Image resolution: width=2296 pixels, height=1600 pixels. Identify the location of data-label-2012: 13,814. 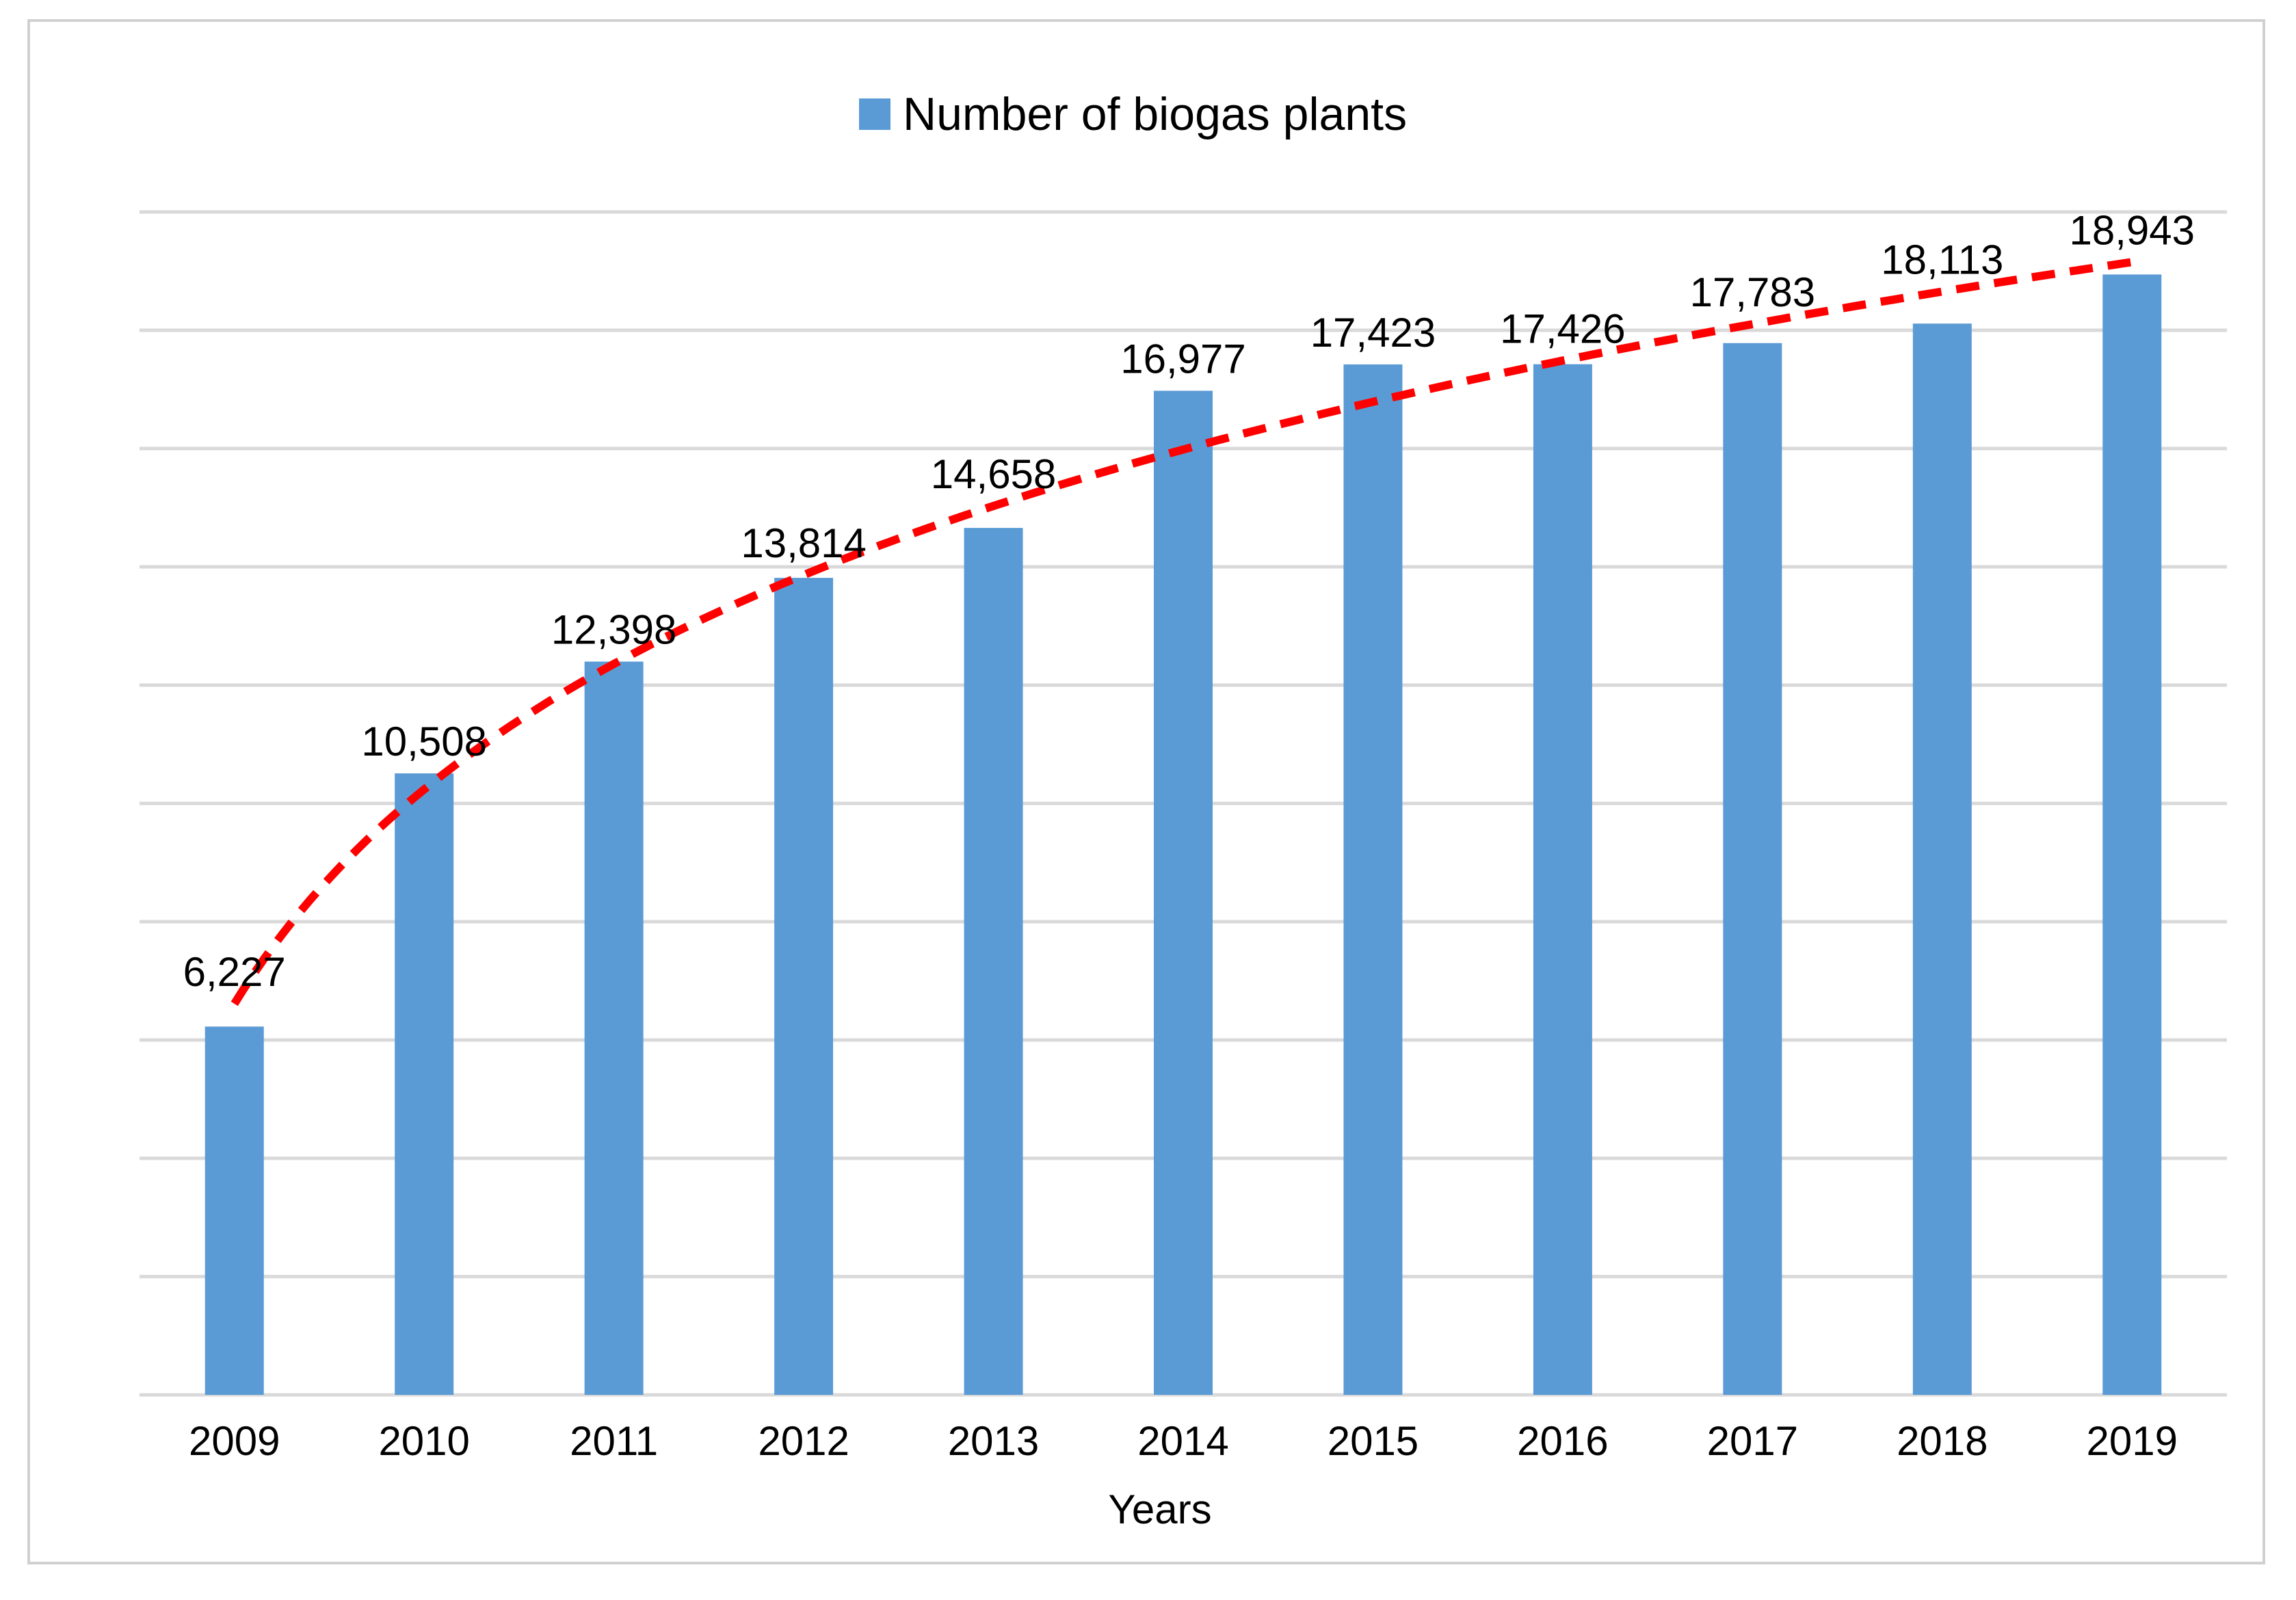
(804, 543).